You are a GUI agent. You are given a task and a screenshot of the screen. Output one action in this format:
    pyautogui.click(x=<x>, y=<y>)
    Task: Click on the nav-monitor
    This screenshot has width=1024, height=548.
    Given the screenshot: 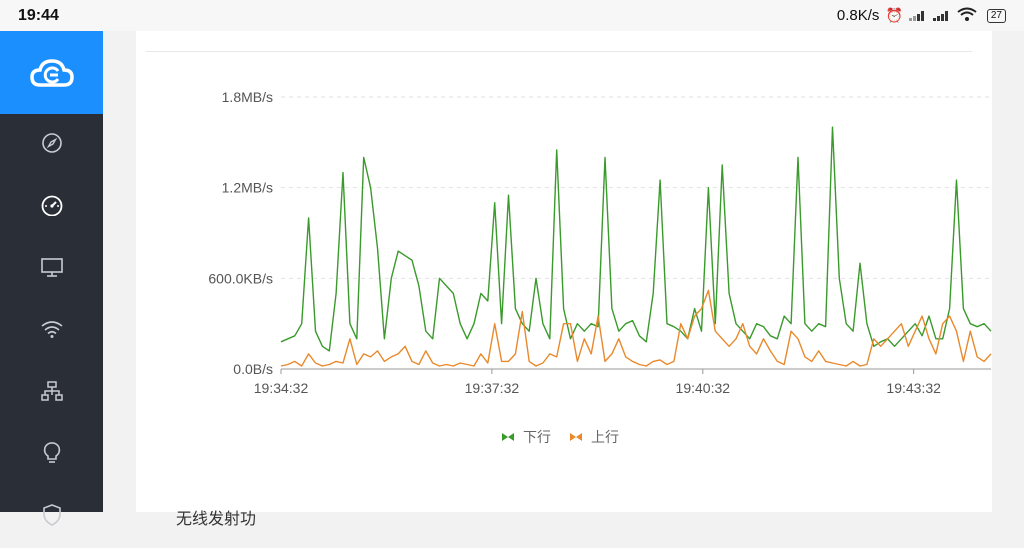 What is the action you would take?
    pyautogui.click(x=51, y=269)
    